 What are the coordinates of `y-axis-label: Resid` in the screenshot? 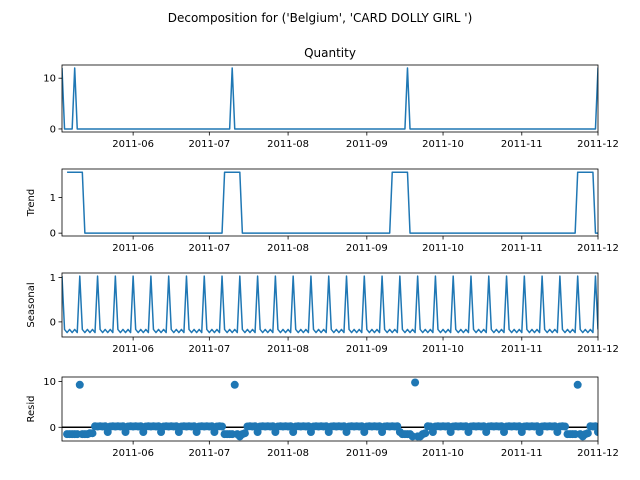 It's located at (31, 409).